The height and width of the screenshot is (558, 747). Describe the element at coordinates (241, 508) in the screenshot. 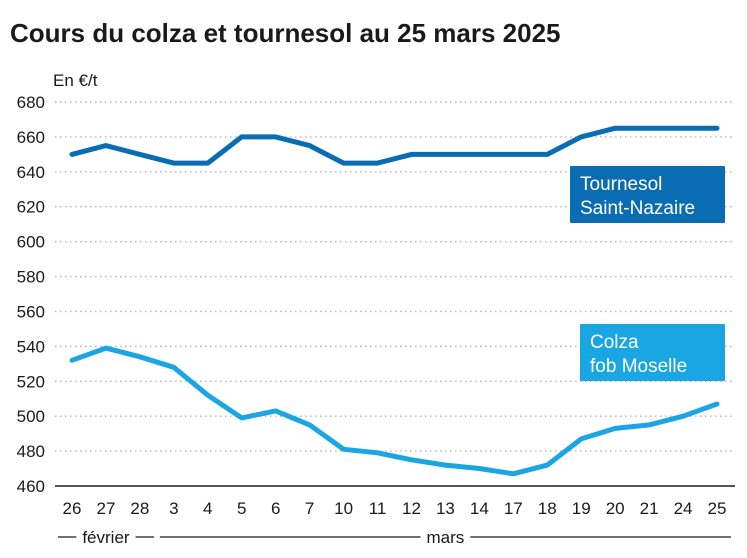

I see `x-tick-label: 5` at that location.